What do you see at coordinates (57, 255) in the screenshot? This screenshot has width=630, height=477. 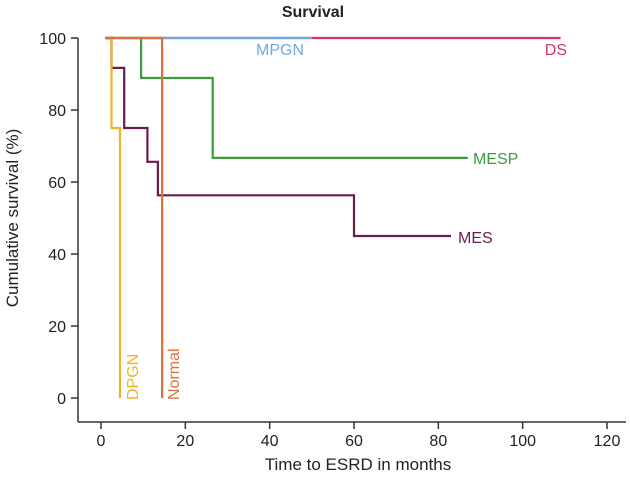 I see `y-tick-label: 40` at bounding box center [57, 255].